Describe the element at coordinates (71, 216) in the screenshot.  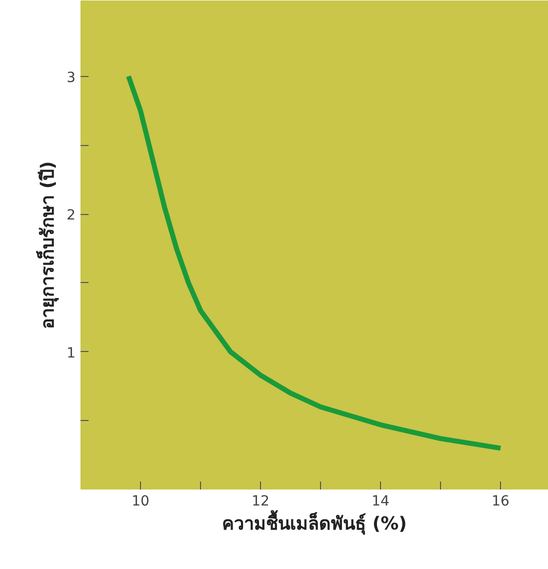
I see `y-tick-label: 2` at that location.